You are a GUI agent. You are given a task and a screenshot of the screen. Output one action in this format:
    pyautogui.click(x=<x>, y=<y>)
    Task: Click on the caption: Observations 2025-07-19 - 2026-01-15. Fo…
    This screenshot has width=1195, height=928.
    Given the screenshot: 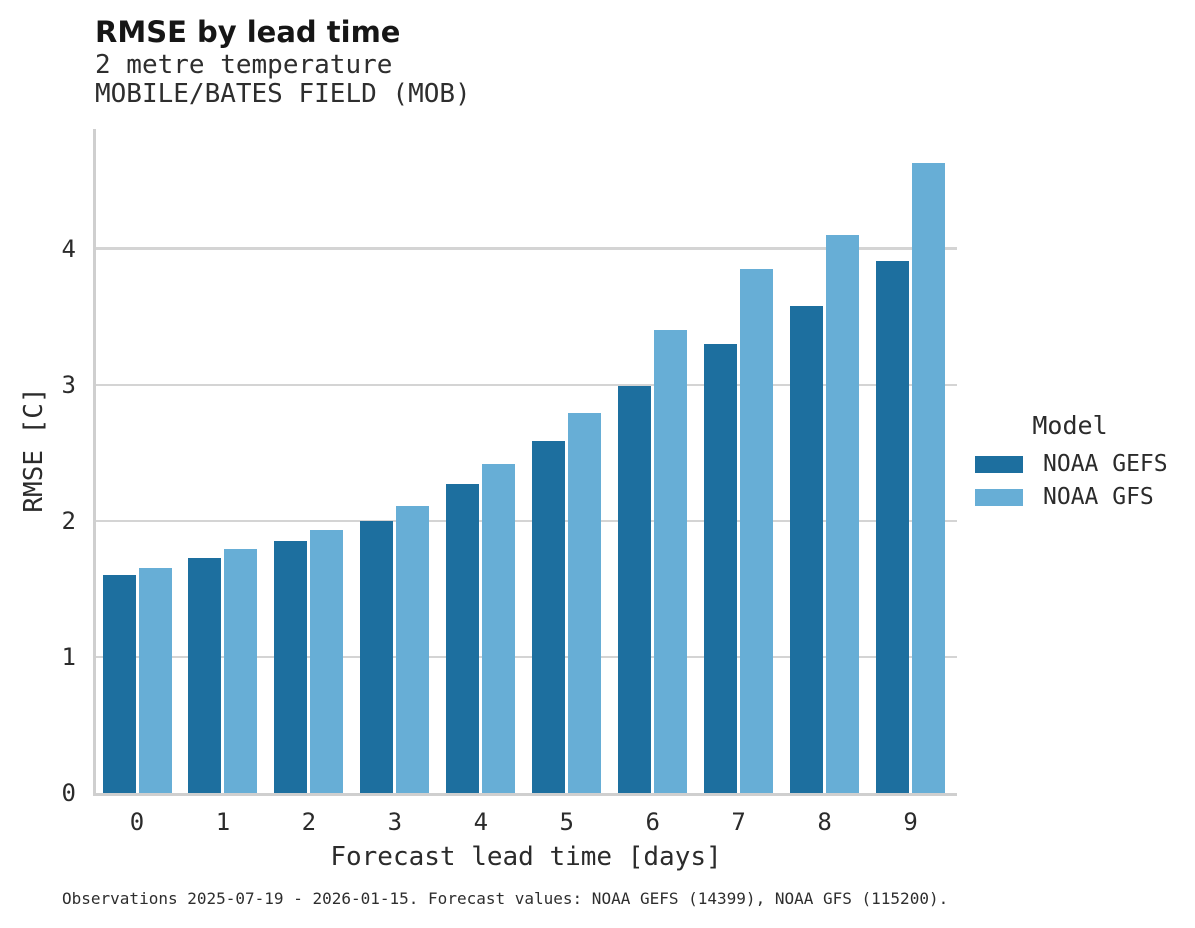 What is the action you would take?
    pyautogui.click(x=505, y=898)
    